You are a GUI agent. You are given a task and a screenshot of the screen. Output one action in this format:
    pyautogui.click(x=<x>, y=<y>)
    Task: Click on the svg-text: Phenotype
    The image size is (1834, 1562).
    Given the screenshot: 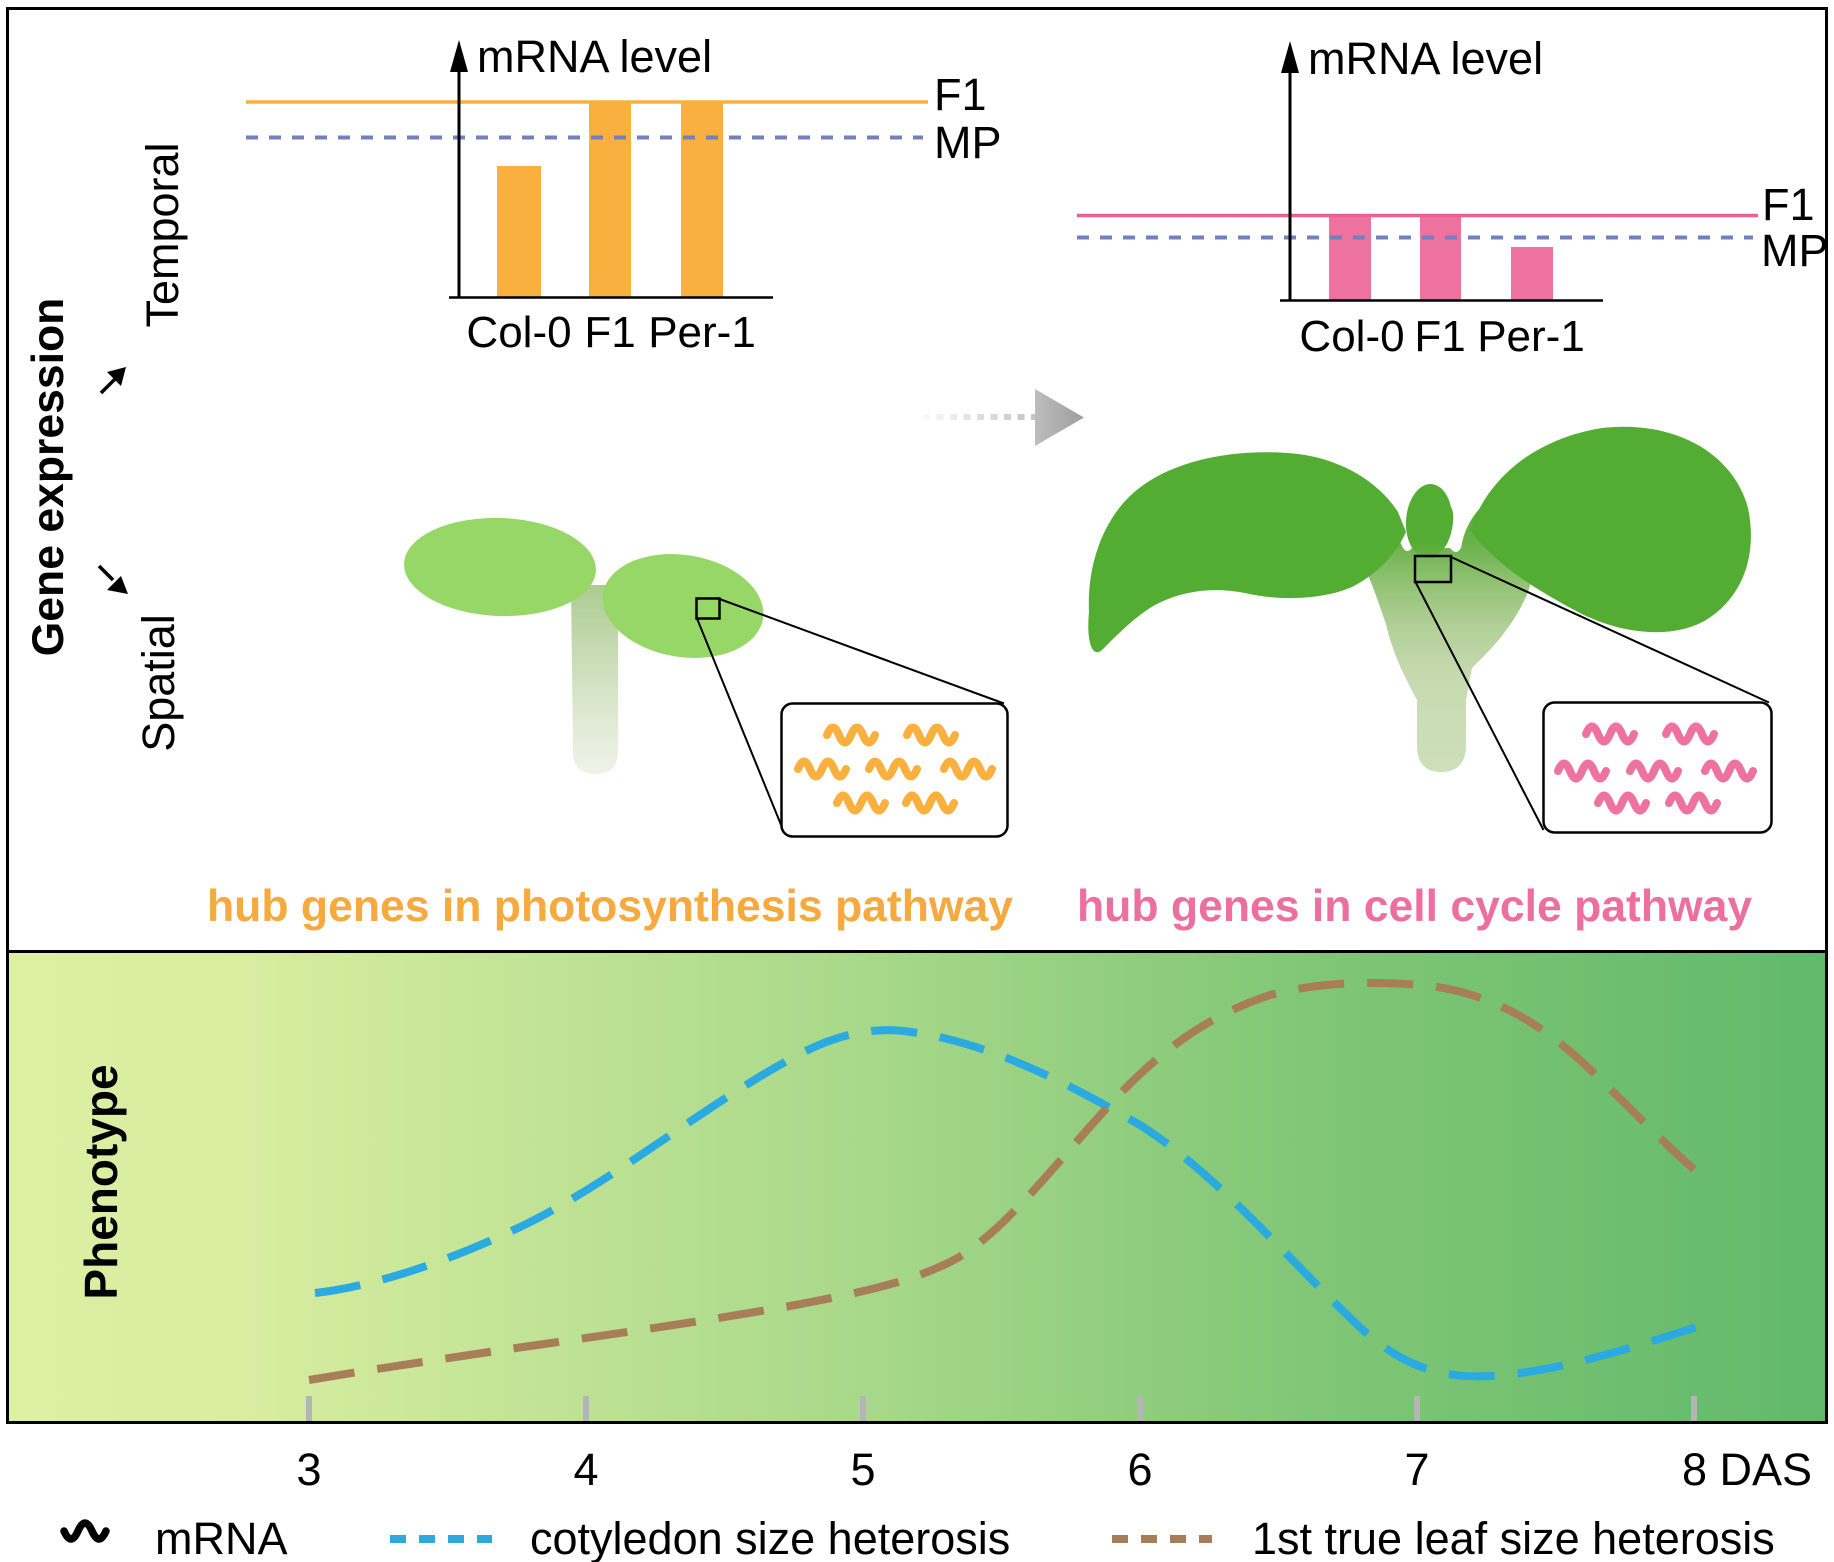 What is the action you would take?
    pyautogui.click(x=101, y=1181)
    